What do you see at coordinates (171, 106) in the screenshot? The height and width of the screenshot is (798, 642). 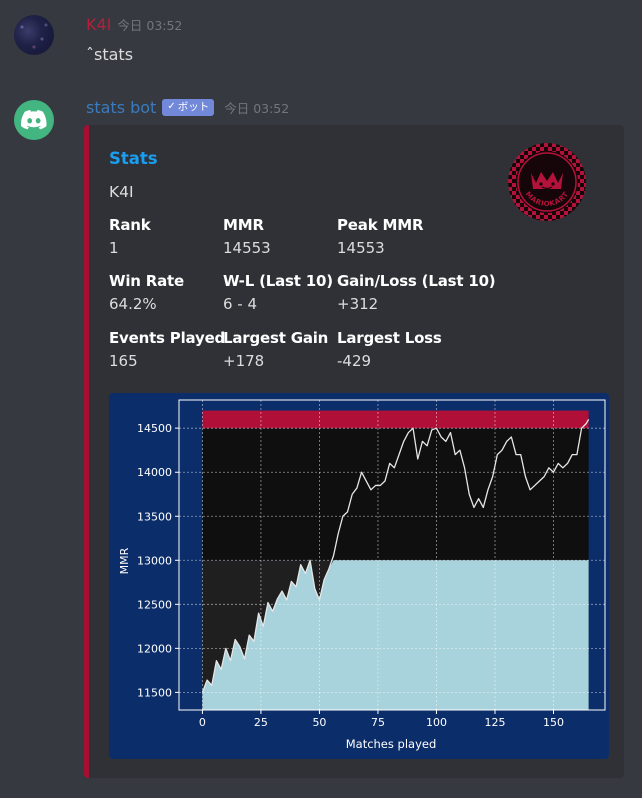 I see `check-icon: ✓` at bounding box center [171, 106].